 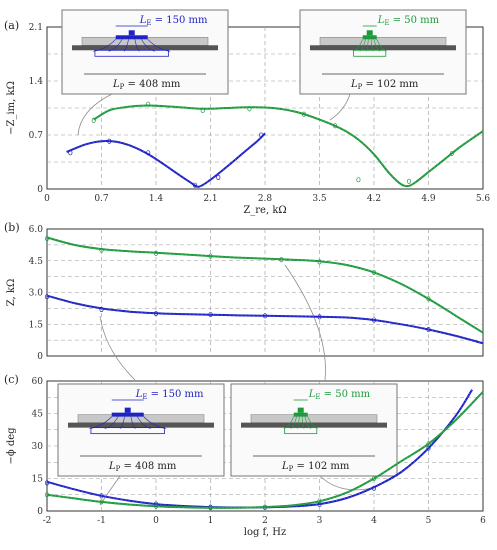 I want to click on rebar, so click(x=383, y=48).